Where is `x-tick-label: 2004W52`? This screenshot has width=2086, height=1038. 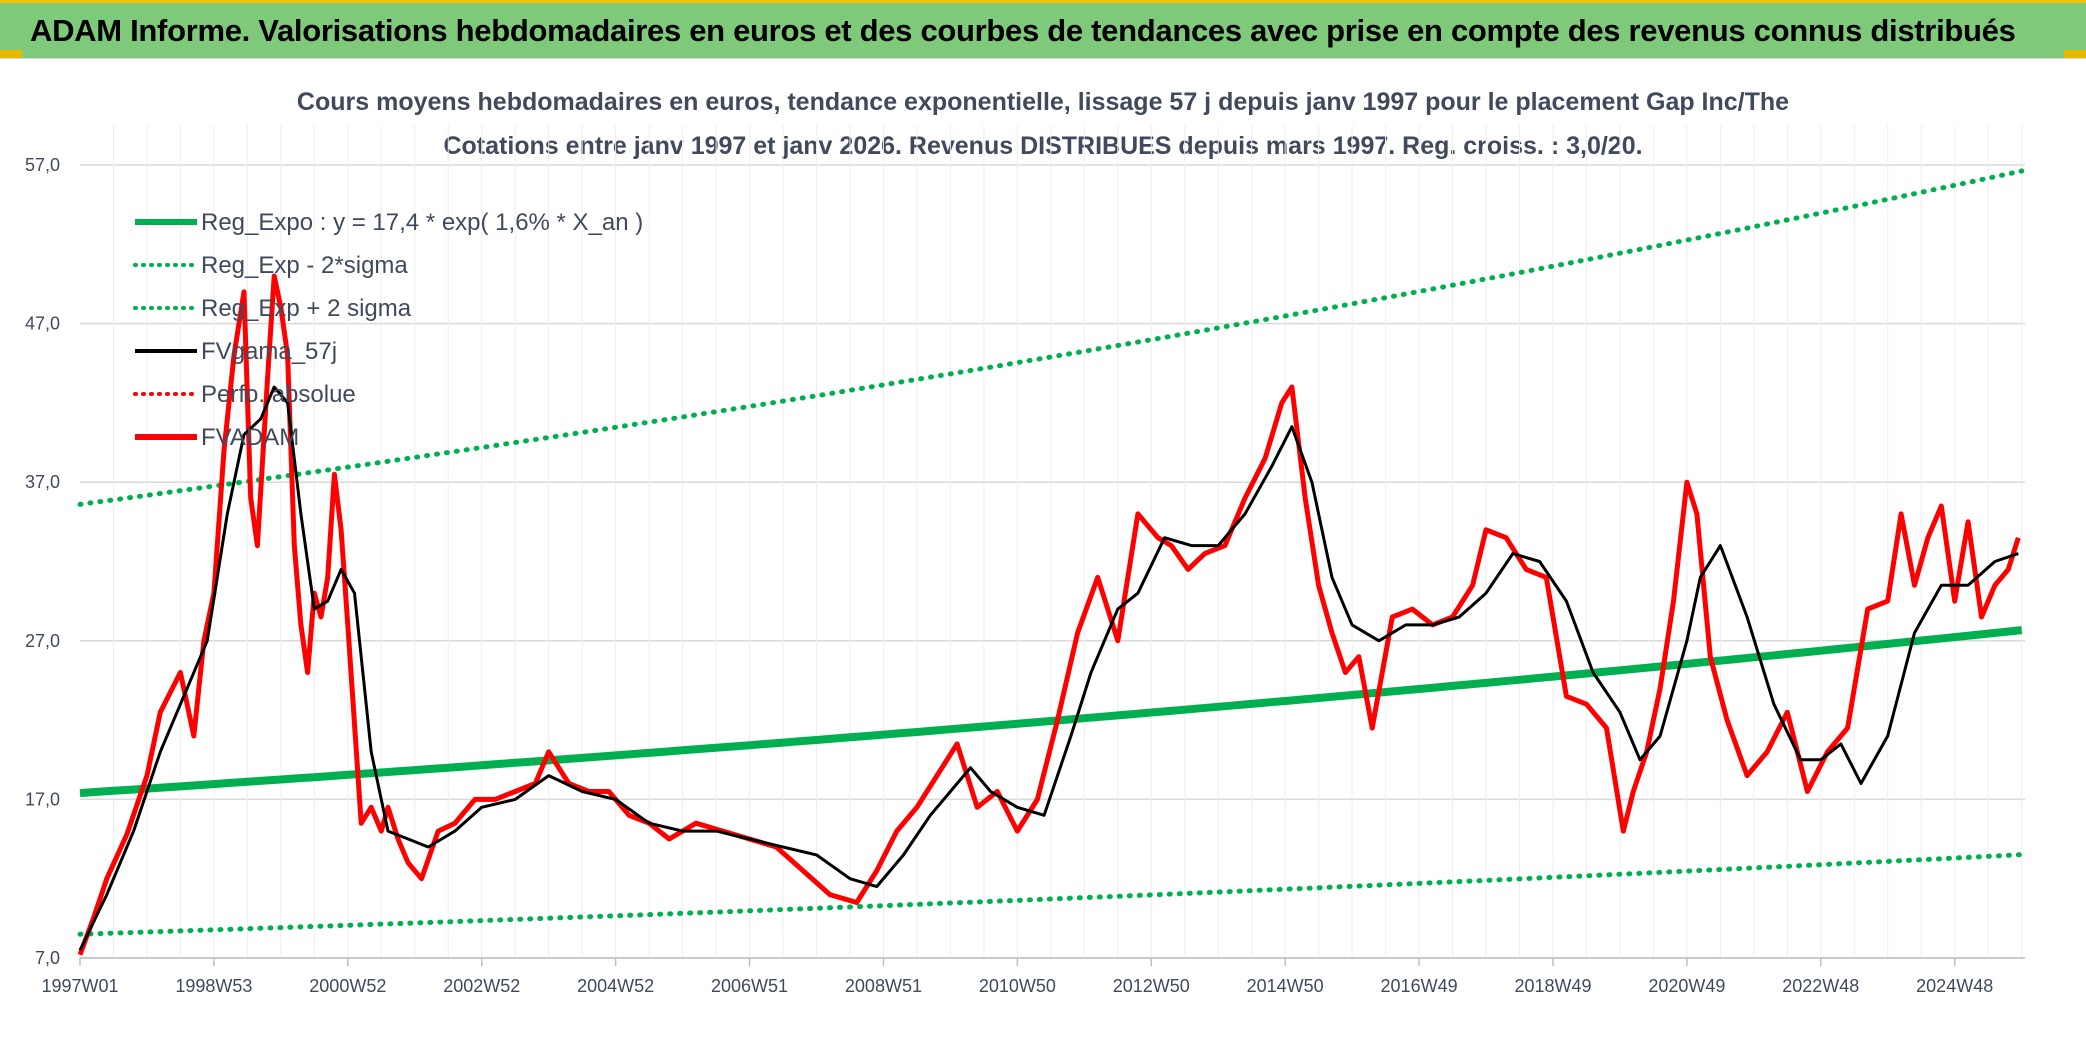 x-tick-label: 2004W52 is located at coordinates (615, 986).